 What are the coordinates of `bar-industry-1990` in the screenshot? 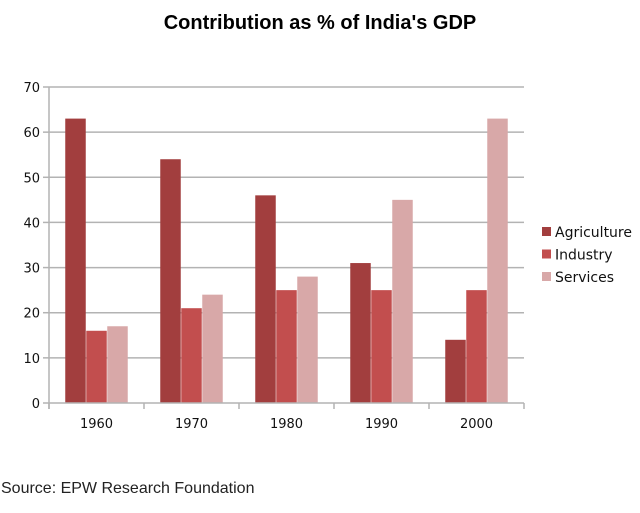 It's located at (381, 346).